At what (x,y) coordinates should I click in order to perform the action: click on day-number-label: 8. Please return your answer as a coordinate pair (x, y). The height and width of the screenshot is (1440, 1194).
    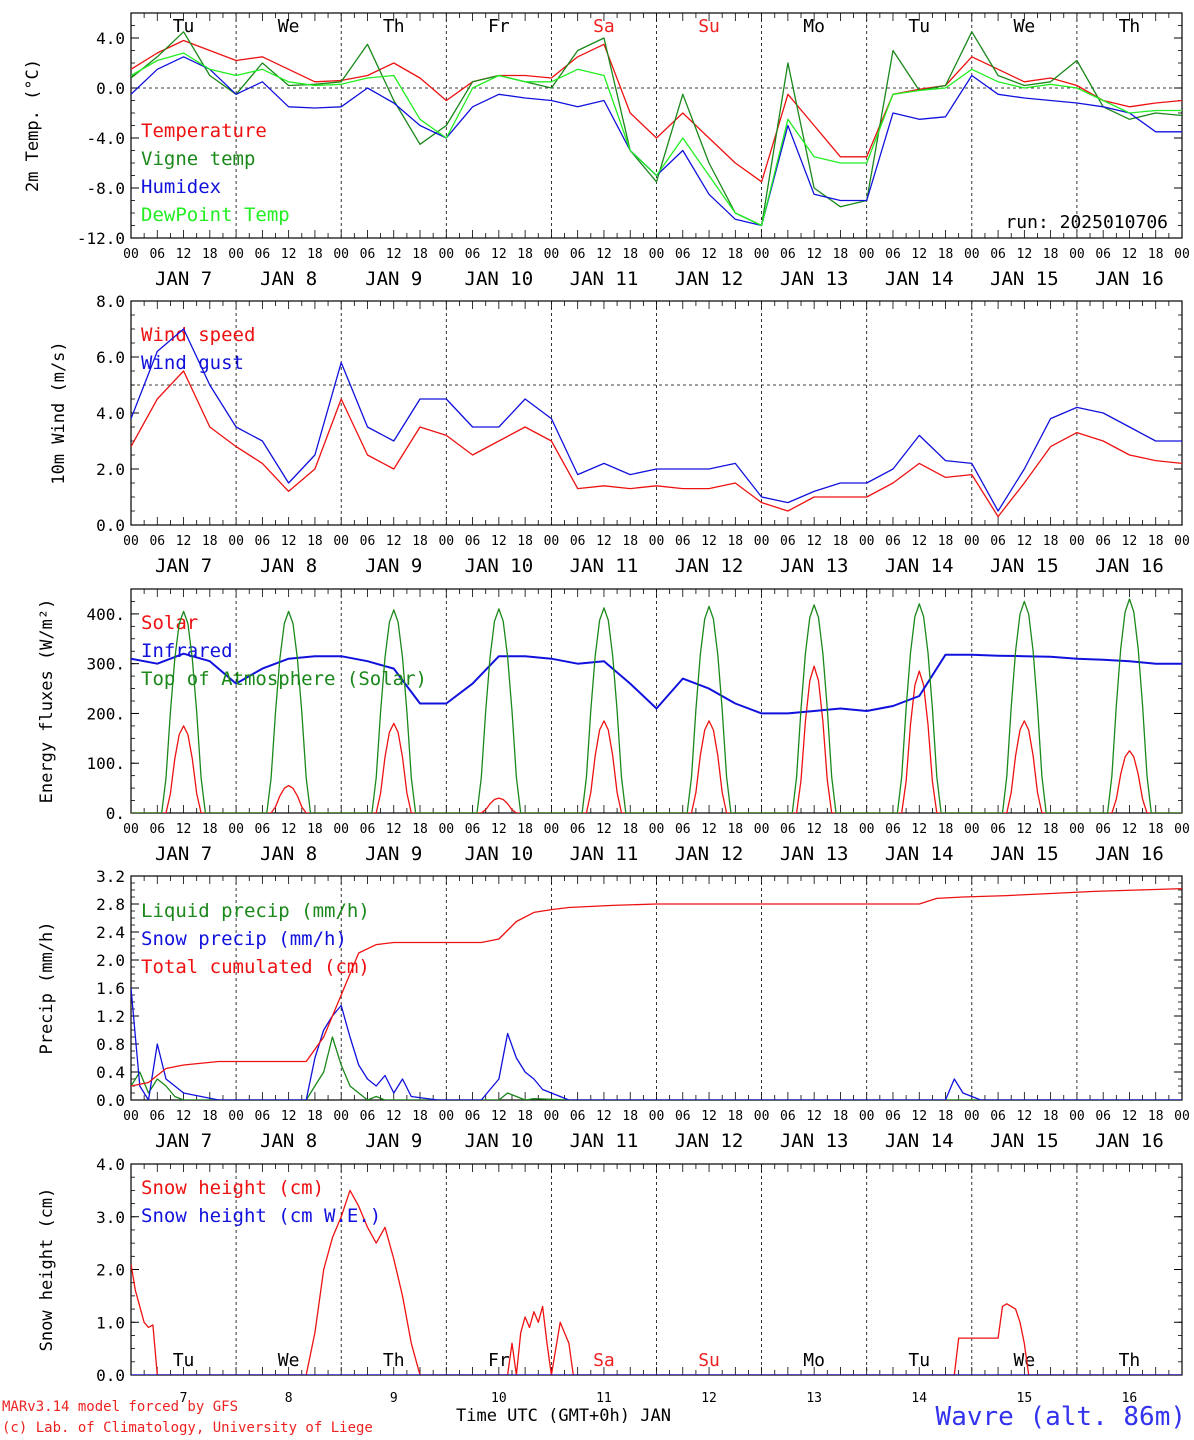
    Looking at the image, I should click on (289, 1398).